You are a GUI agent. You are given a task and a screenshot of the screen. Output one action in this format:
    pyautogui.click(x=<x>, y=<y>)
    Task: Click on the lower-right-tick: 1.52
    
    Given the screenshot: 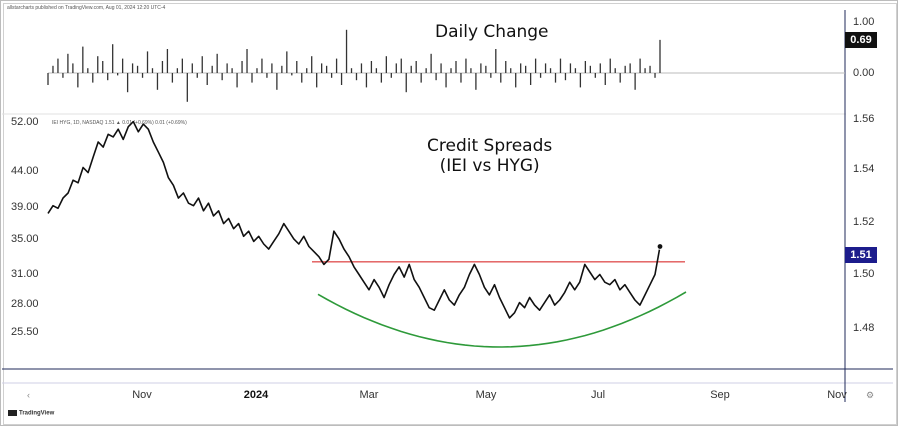 What is the action you would take?
    pyautogui.click(x=864, y=222)
    